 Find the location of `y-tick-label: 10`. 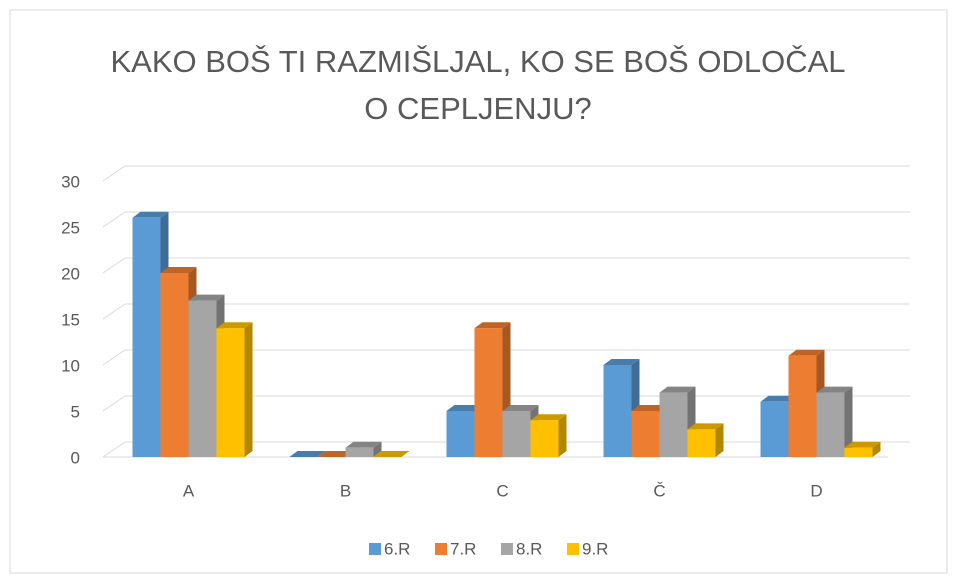

y-tick-label: 10 is located at coordinates (70, 365).